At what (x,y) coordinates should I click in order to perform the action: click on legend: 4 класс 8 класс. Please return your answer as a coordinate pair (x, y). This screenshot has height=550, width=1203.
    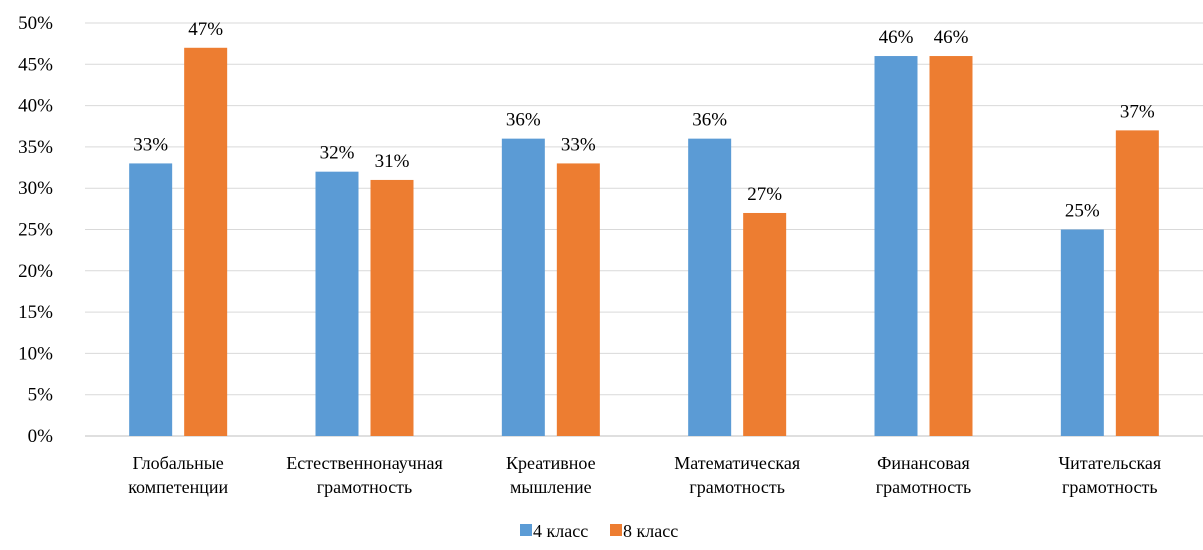
    Looking at the image, I should click on (599, 531).